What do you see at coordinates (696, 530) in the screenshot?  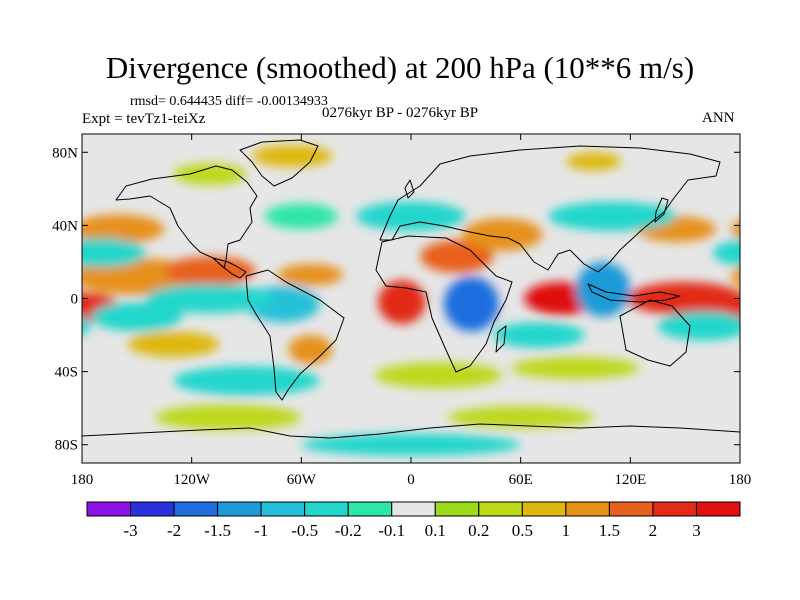 I see `colorbar-level-label: 3` at bounding box center [696, 530].